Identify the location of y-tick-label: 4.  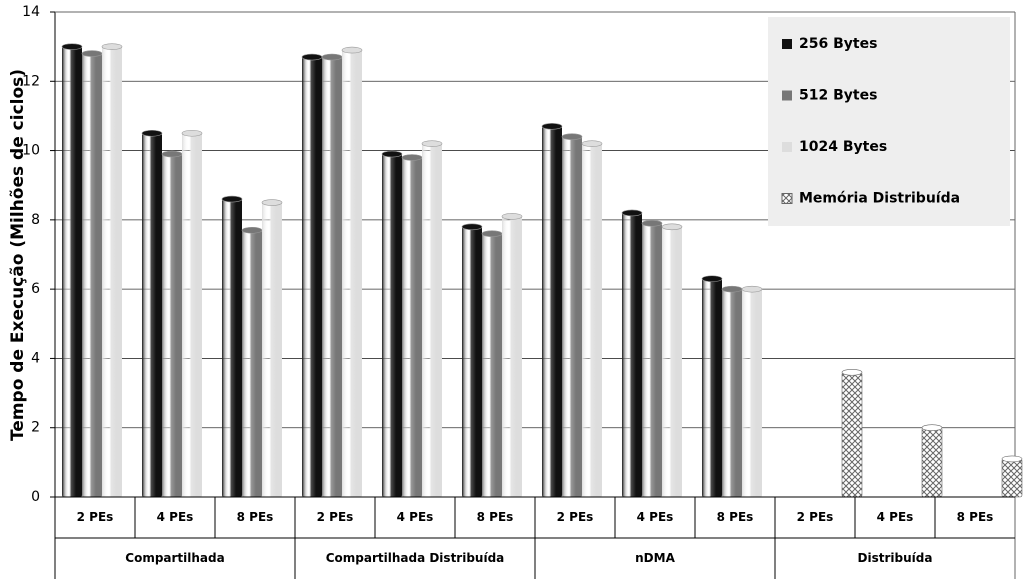
(35, 358).